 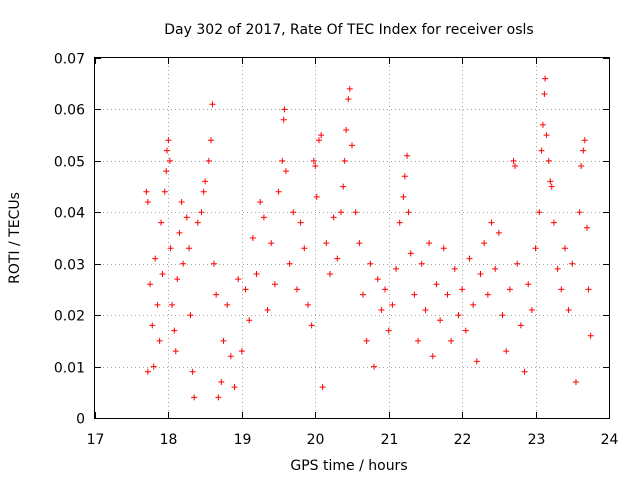 What do you see at coordinates (69, 60) in the screenshot?
I see `y-tick-label: 0.07` at bounding box center [69, 60].